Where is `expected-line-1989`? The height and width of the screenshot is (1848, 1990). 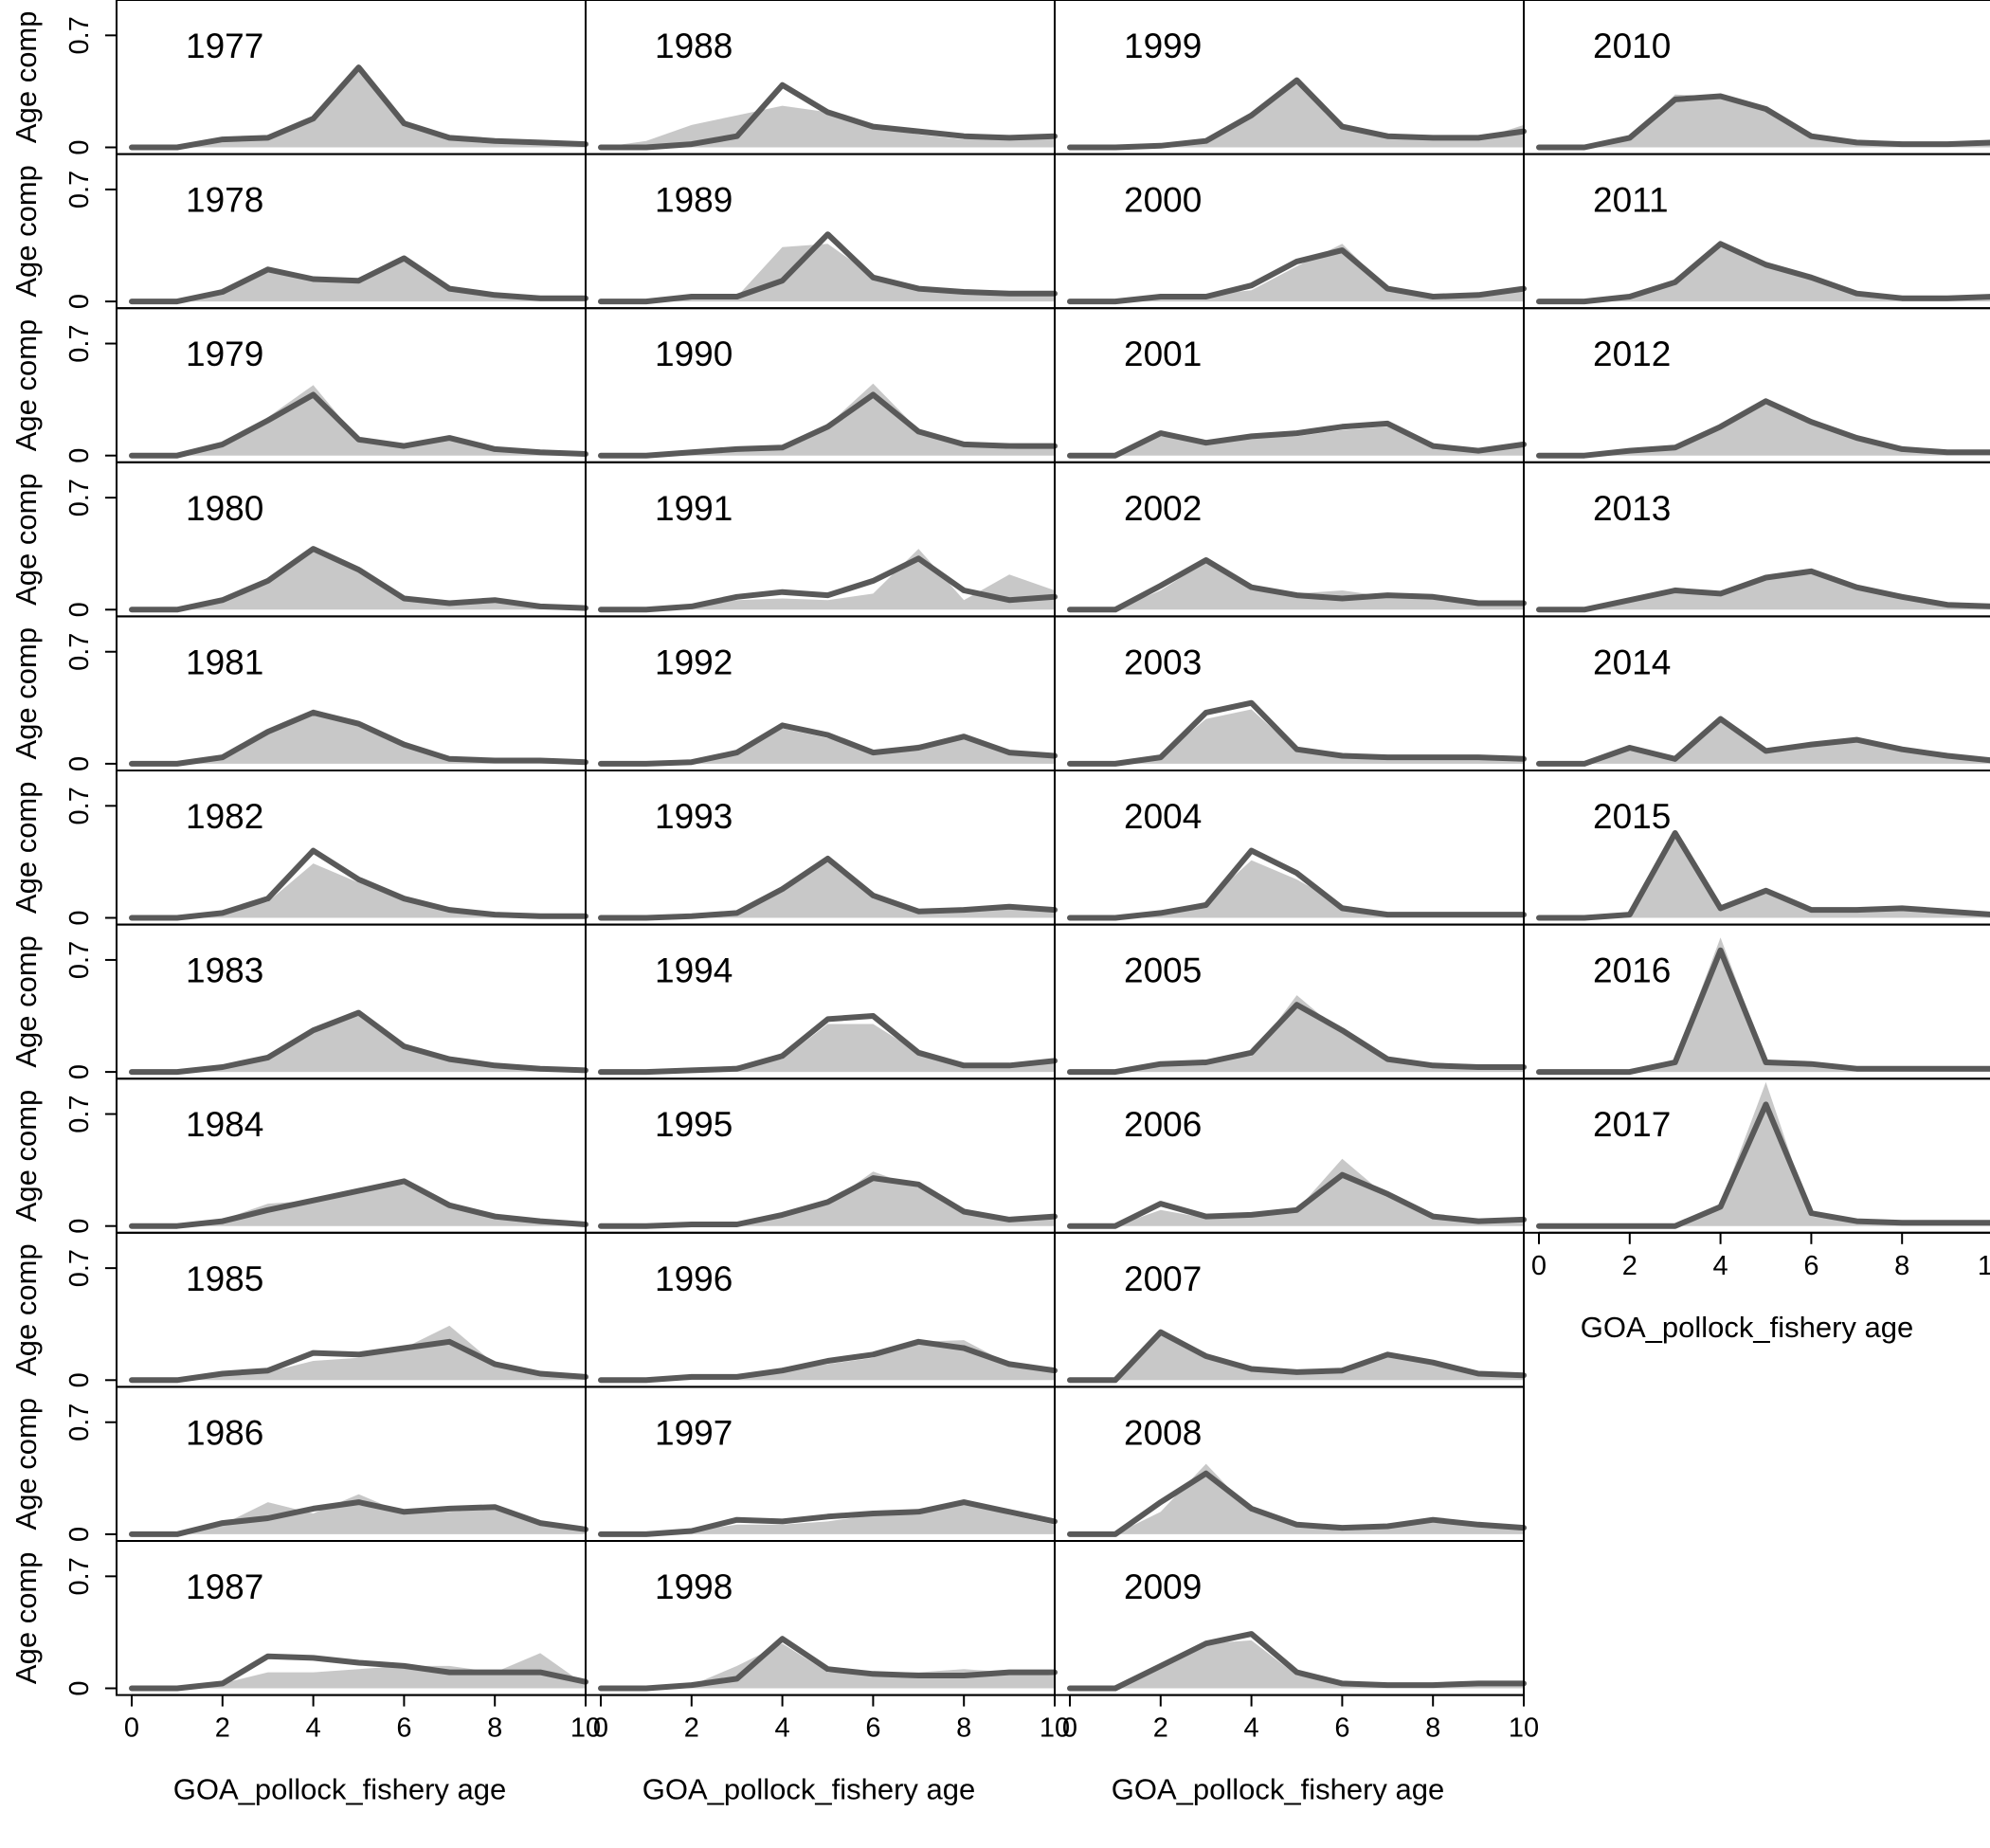
expected-line-1989 is located at coordinates (828, 268).